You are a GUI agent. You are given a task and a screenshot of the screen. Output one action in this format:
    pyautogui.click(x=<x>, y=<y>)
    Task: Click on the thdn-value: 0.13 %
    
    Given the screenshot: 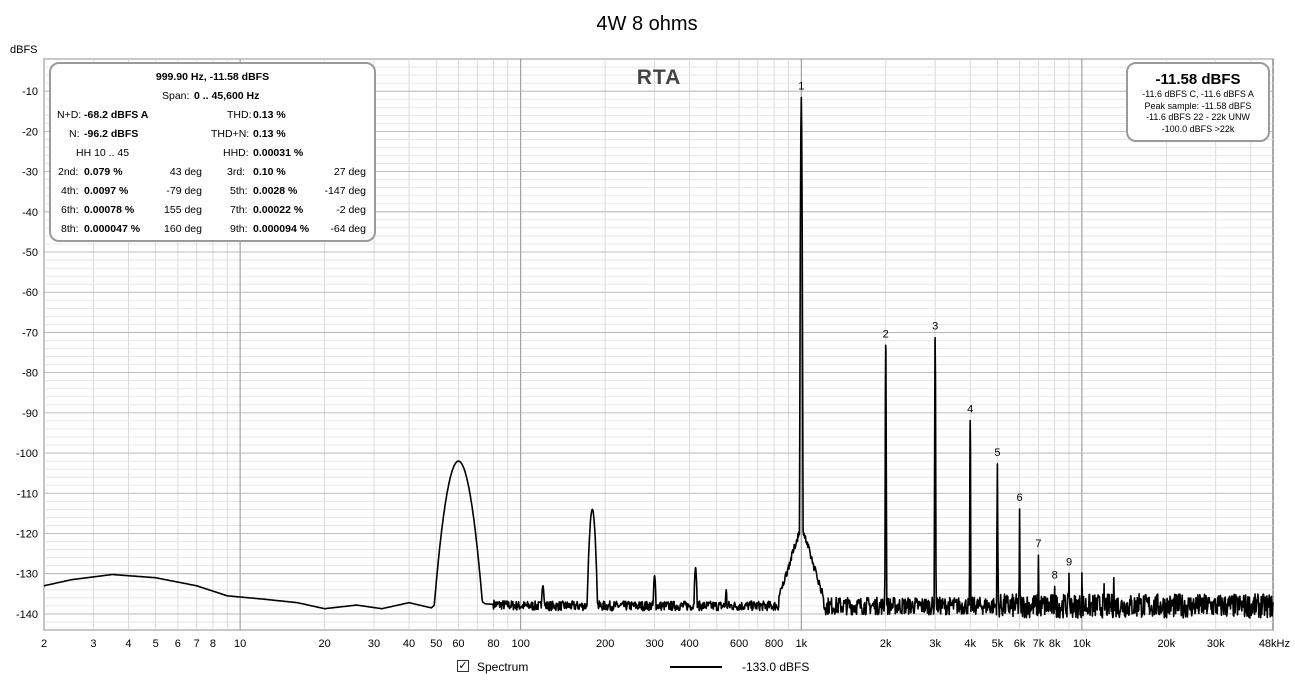 What is the action you would take?
    pyautogui.click(x=269, y=134)
    